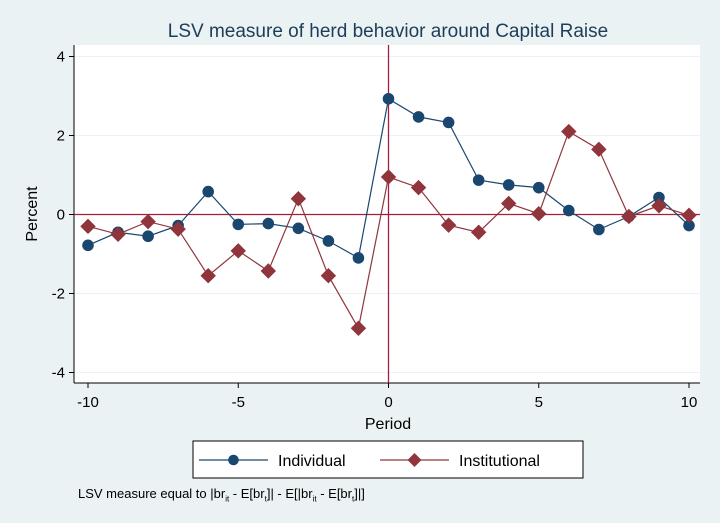 This screenshot has height=523, width=720. I want to click on x-tick-label: 0, so click(388, 402).